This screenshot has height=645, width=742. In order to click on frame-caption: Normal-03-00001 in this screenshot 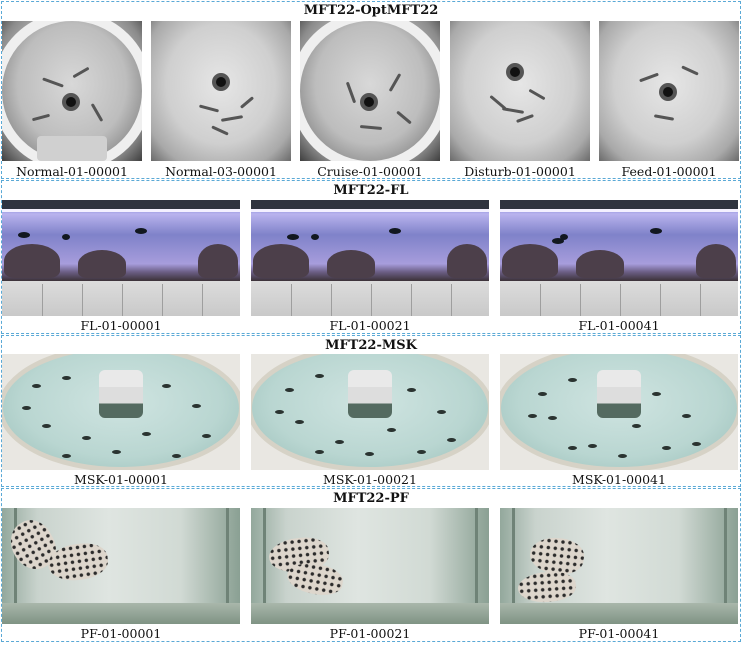, I will do `click(221, 171)`.